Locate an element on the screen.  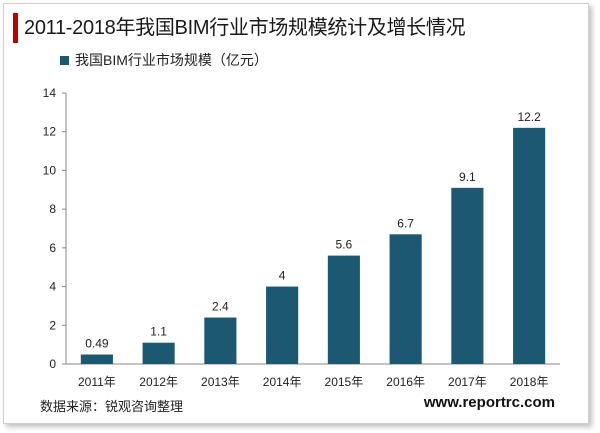
y-tick-label: 14 is located at coordinates (50, 93).